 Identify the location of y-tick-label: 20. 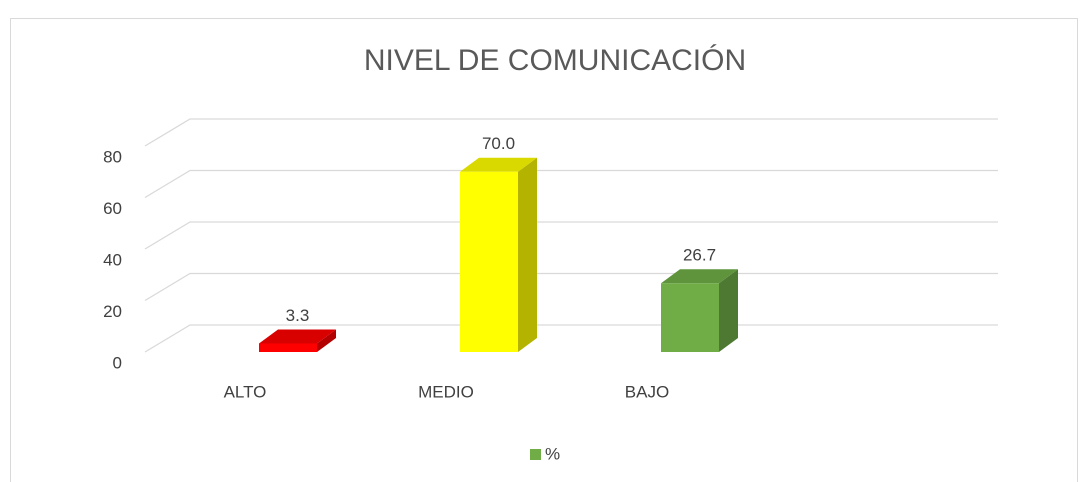
(112, 311).